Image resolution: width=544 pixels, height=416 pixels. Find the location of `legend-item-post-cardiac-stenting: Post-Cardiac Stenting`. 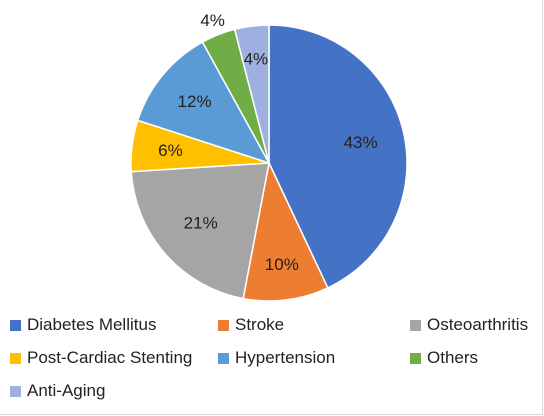

legend-item-post-cardiac-stenting: Post-Cardiac Stenting is located at coordinates (101, 358).